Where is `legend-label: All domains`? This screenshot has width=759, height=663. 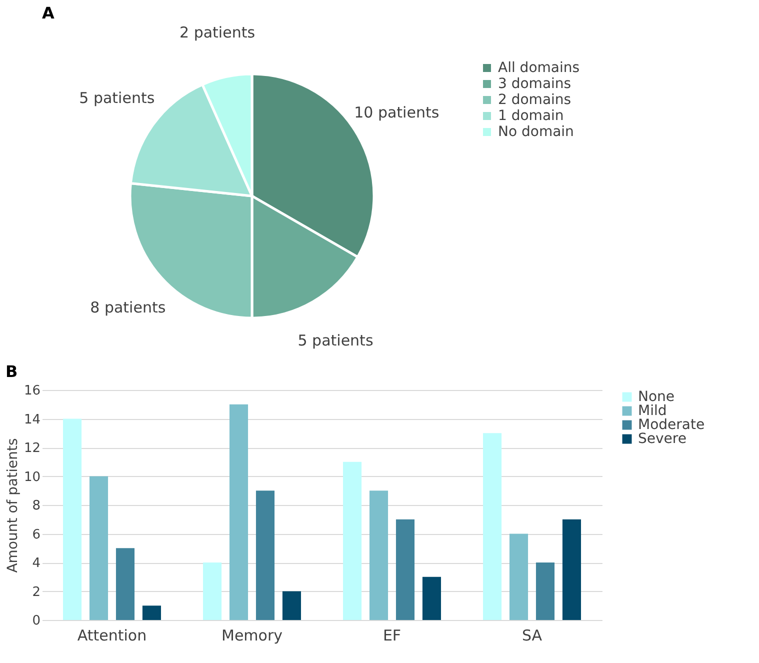 legend-label: All domains is located at coordinates (539, 68).